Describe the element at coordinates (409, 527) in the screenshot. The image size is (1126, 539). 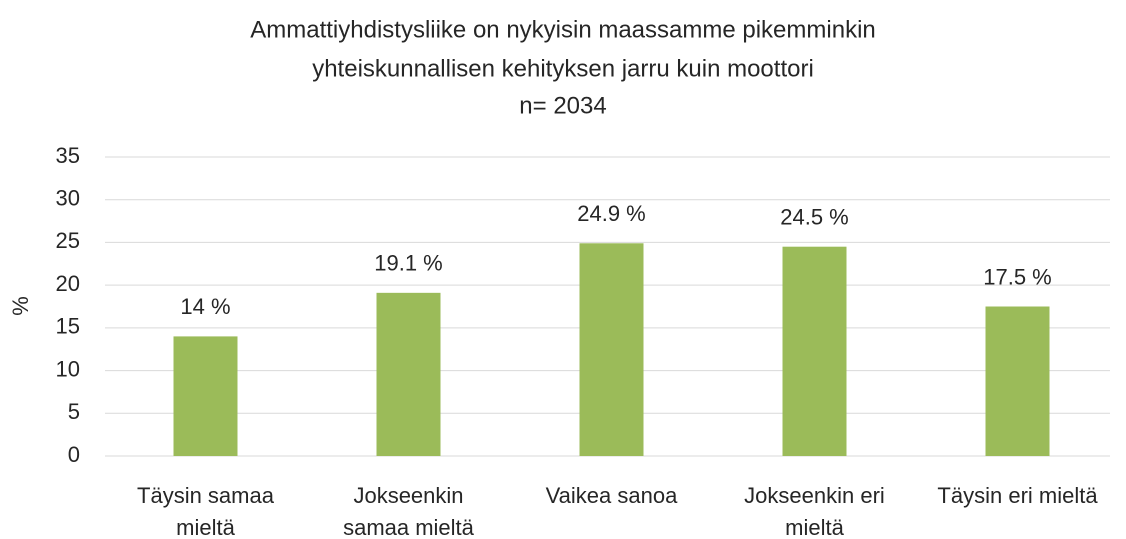
I see `x-tick-label: samaa mieltä` at that location.